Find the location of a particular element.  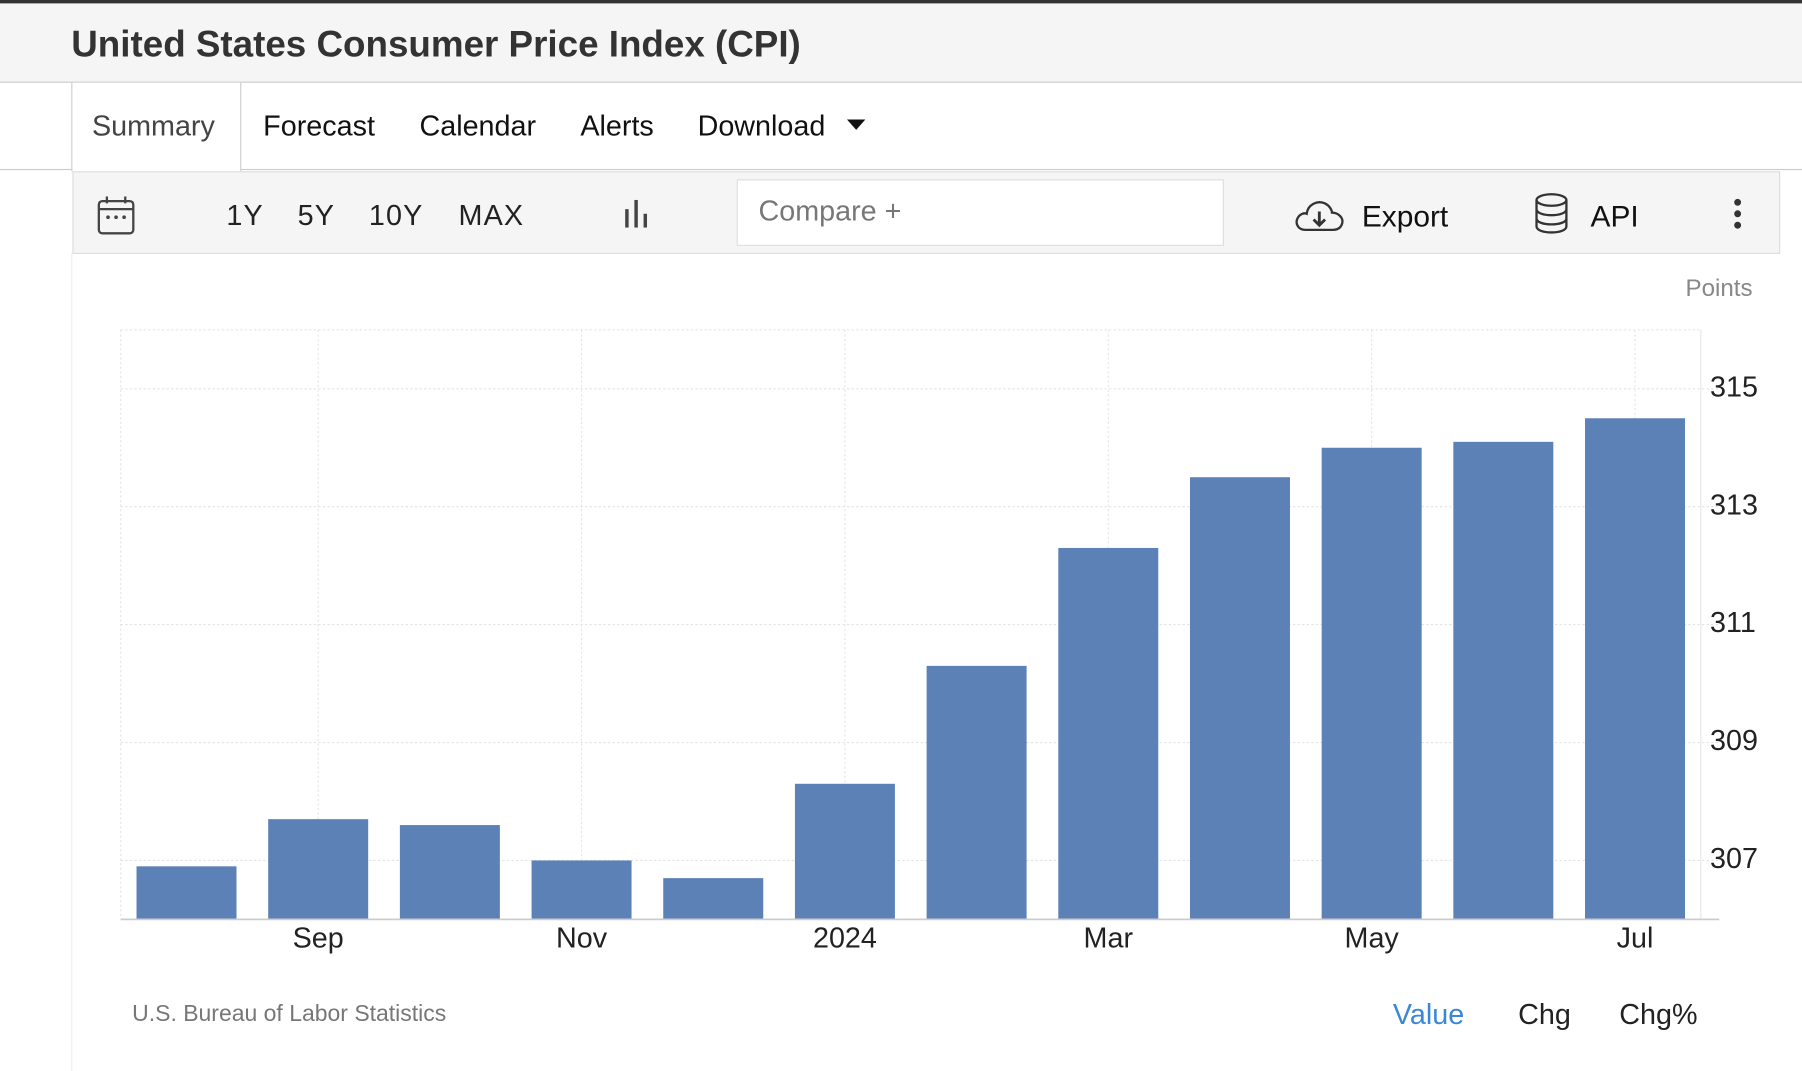

range-button: 10Y is located at coordinates (396, 216).